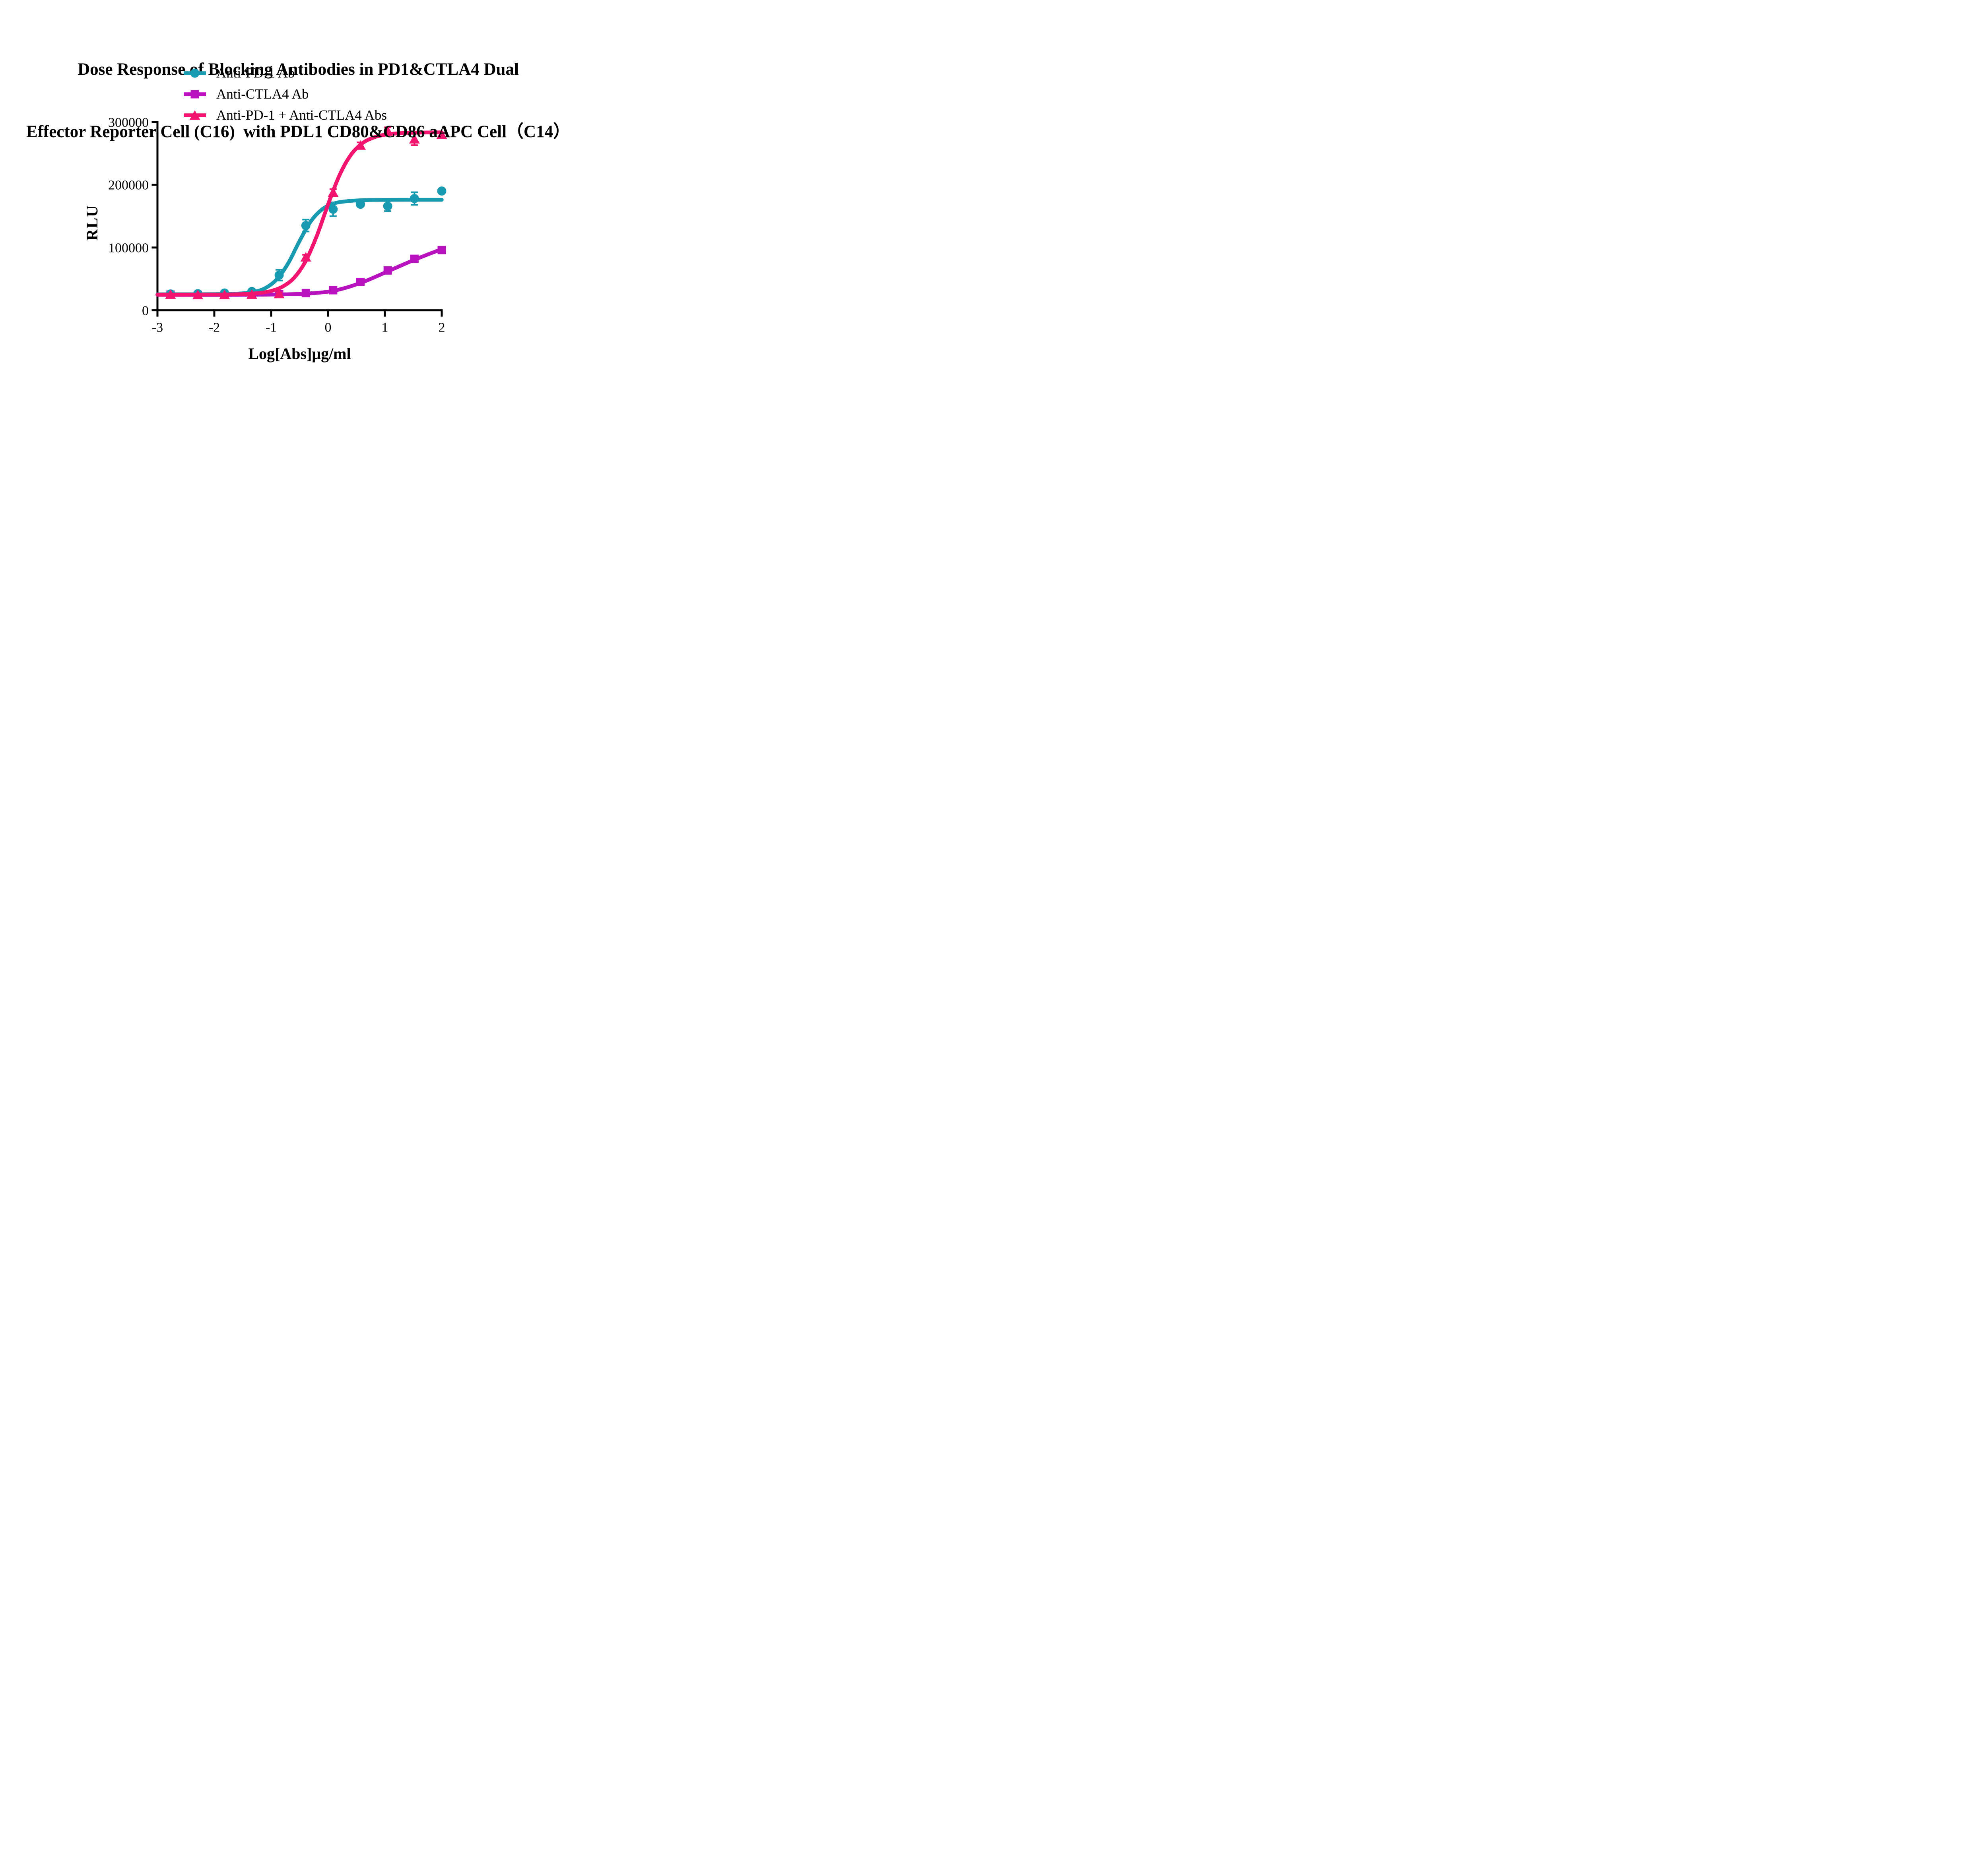 Image resolution: width=1988 pixels, height=1866 pixels. Describe the element at coordinates (262, 94) in the screenshot. I see `legend-label: Anti-CTLA4 Ab` at that location.